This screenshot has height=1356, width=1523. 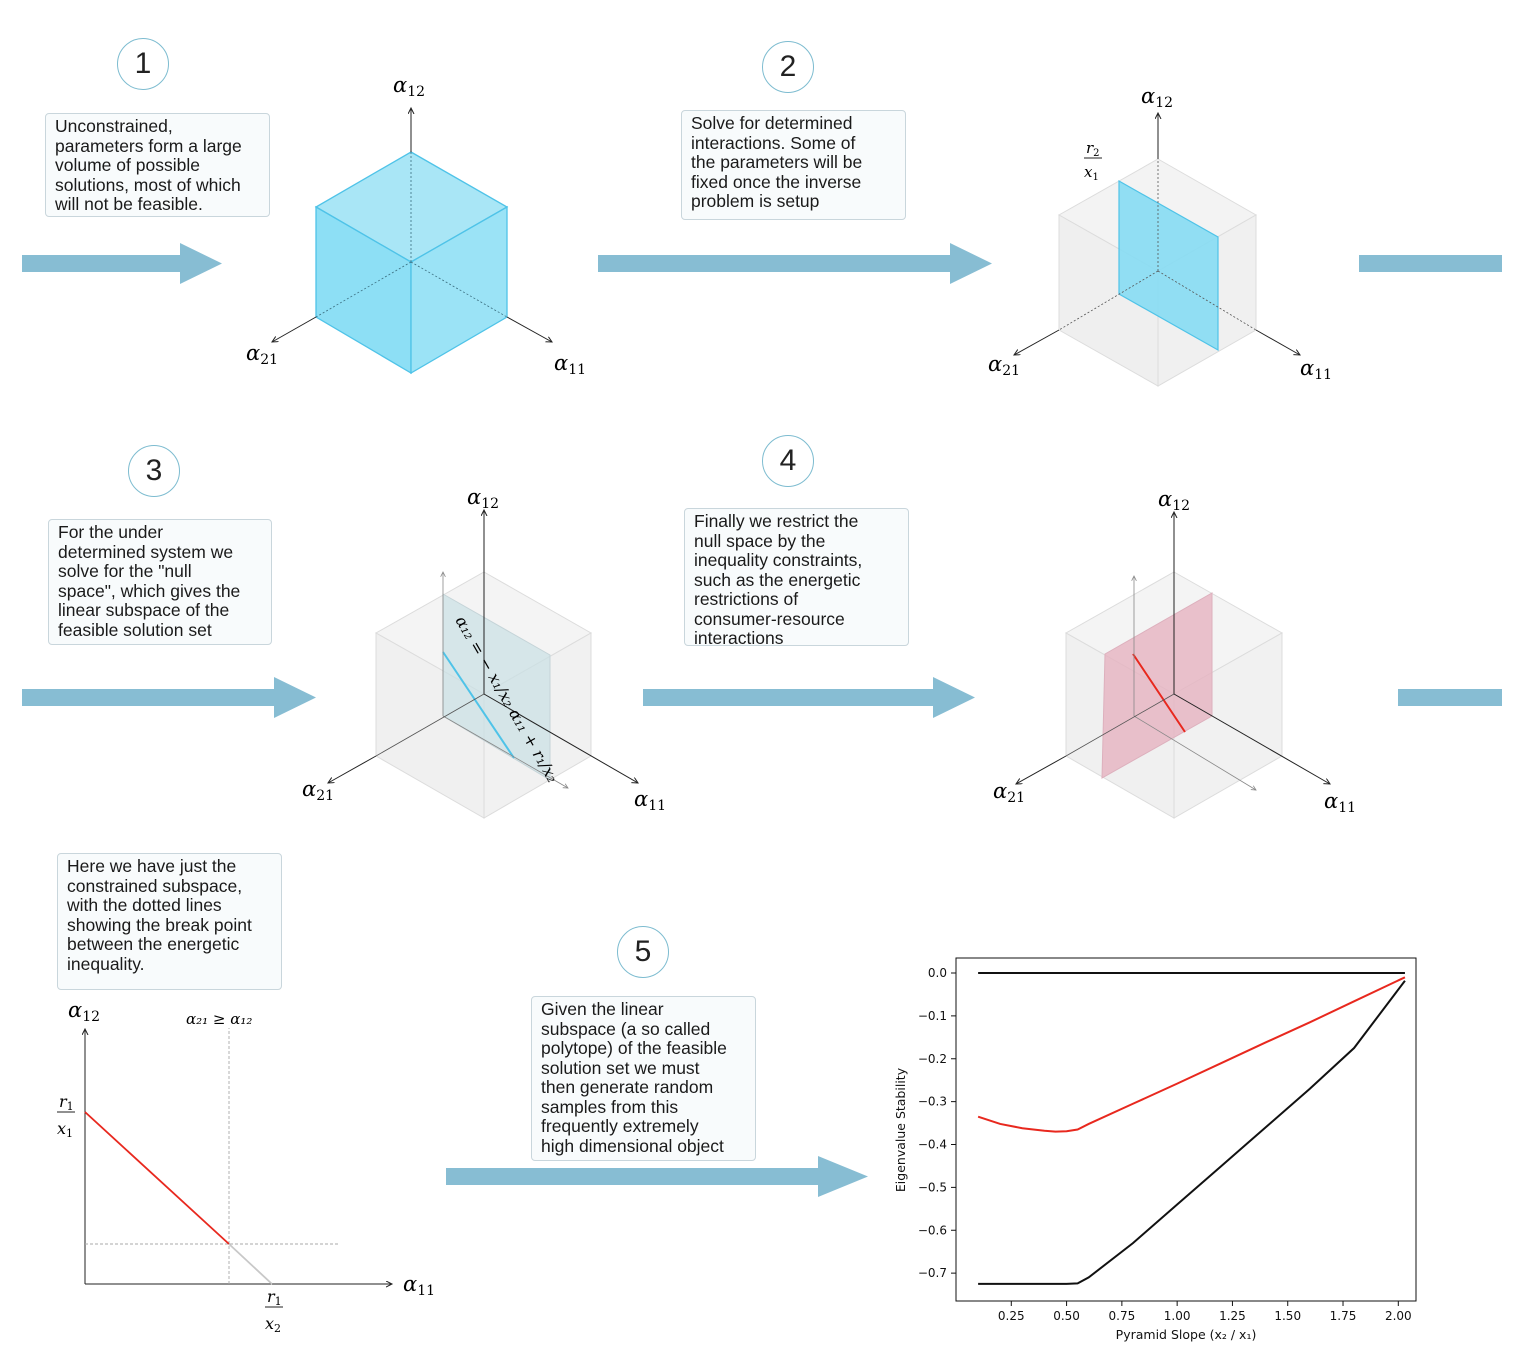 What do you see at coordinates (409, 86) in the screenshot?
I see `axis-label-a12: α12` at bounding box center [409, 86].